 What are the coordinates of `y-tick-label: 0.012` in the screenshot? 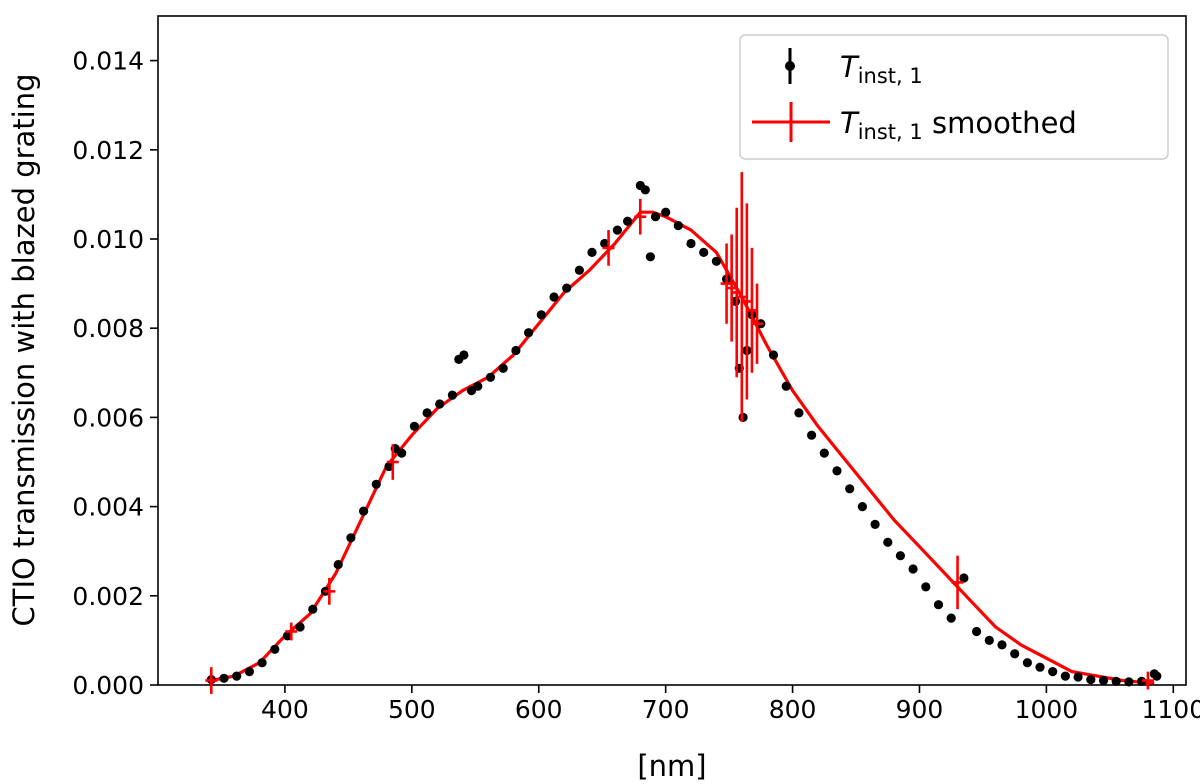 It's located at (108, 150).